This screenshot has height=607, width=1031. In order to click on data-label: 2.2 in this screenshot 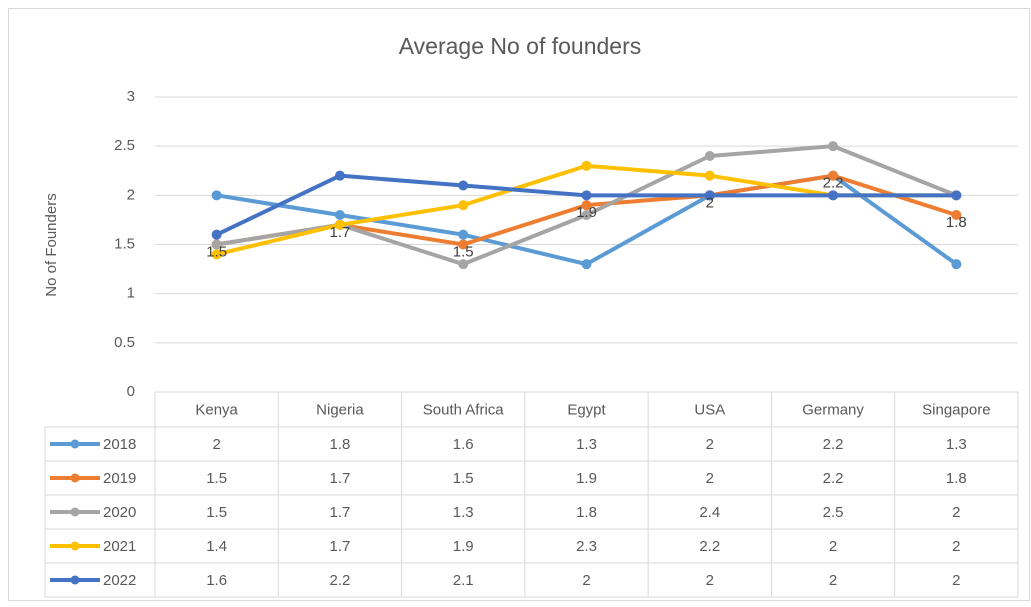, I will do `click(833, 183)`.